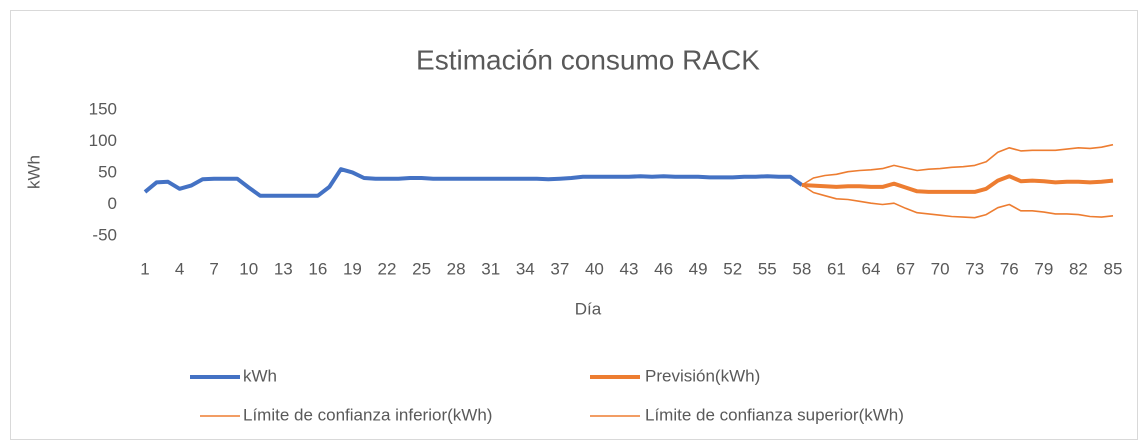 The height and width of the screenshot is (448, 1148). What do you see at coordinates (248, 268) in the screenshot?
I see `x-tick-label: 10` at bounding box center [248, 268].